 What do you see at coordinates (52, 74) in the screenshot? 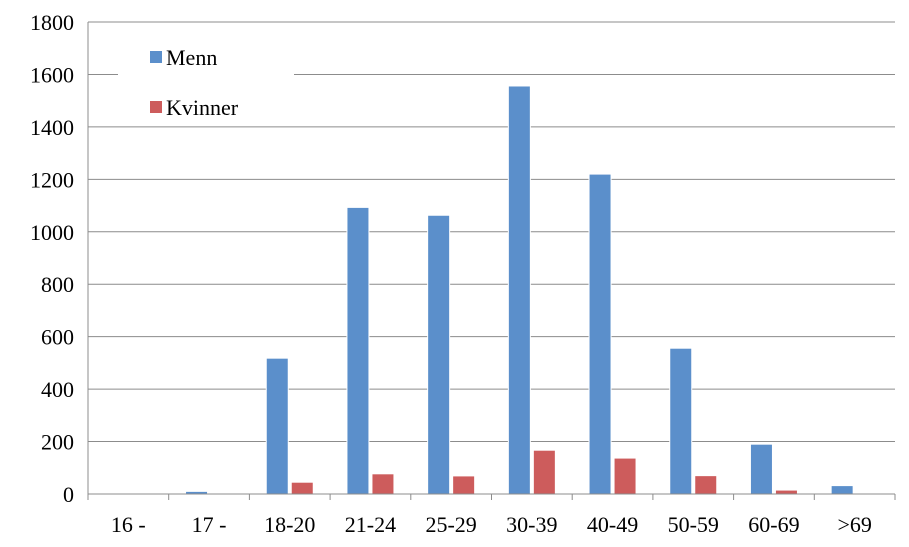
I see `y-tick-label: 1600` at bounding box center [52, 74].